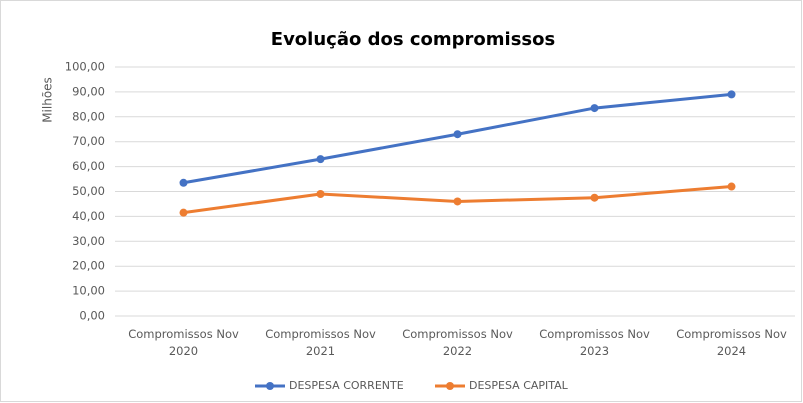  I want to click on y-tick-label: 70,00, so click(88, 141).